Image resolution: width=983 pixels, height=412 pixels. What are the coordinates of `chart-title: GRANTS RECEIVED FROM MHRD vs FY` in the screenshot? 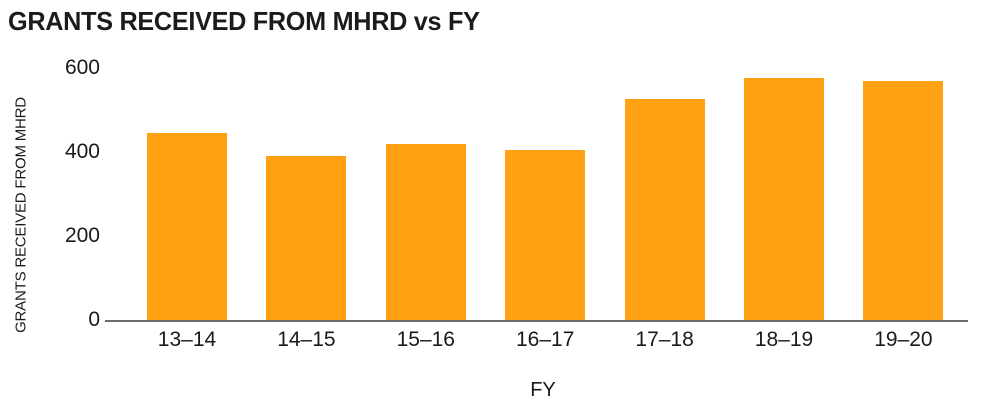 It's located at (244, 21).